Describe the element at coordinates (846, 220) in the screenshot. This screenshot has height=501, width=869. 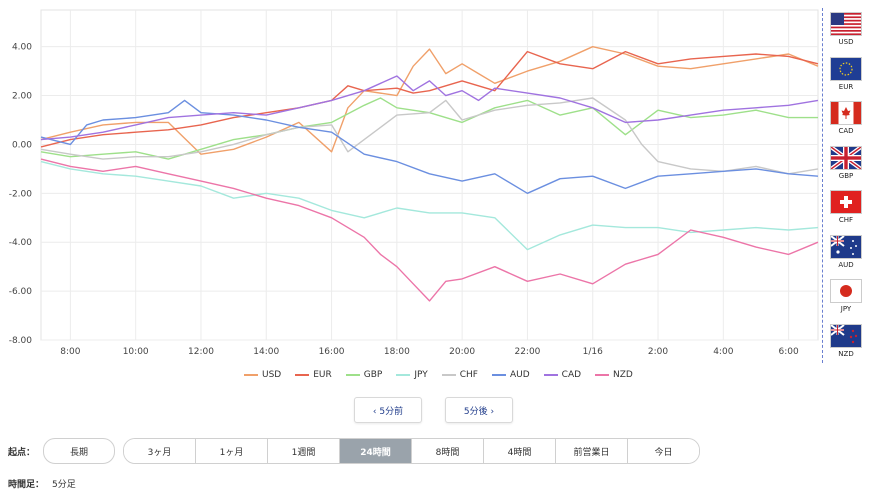
I see `flag-label: CHF` at that location.